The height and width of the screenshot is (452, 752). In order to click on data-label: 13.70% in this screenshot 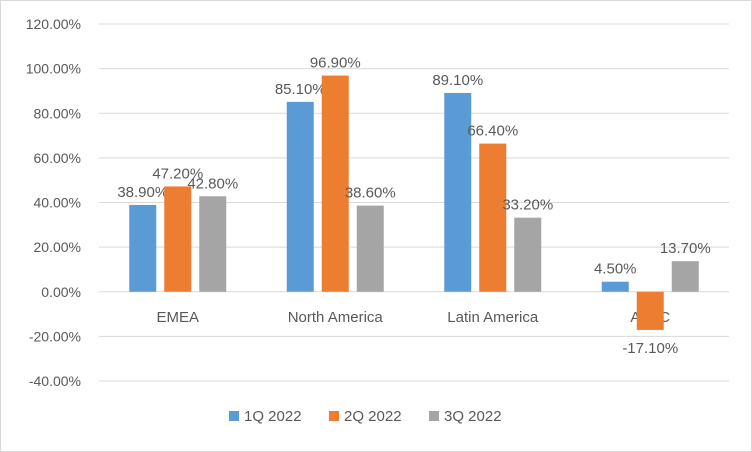, I will do `click(685, 248)`.